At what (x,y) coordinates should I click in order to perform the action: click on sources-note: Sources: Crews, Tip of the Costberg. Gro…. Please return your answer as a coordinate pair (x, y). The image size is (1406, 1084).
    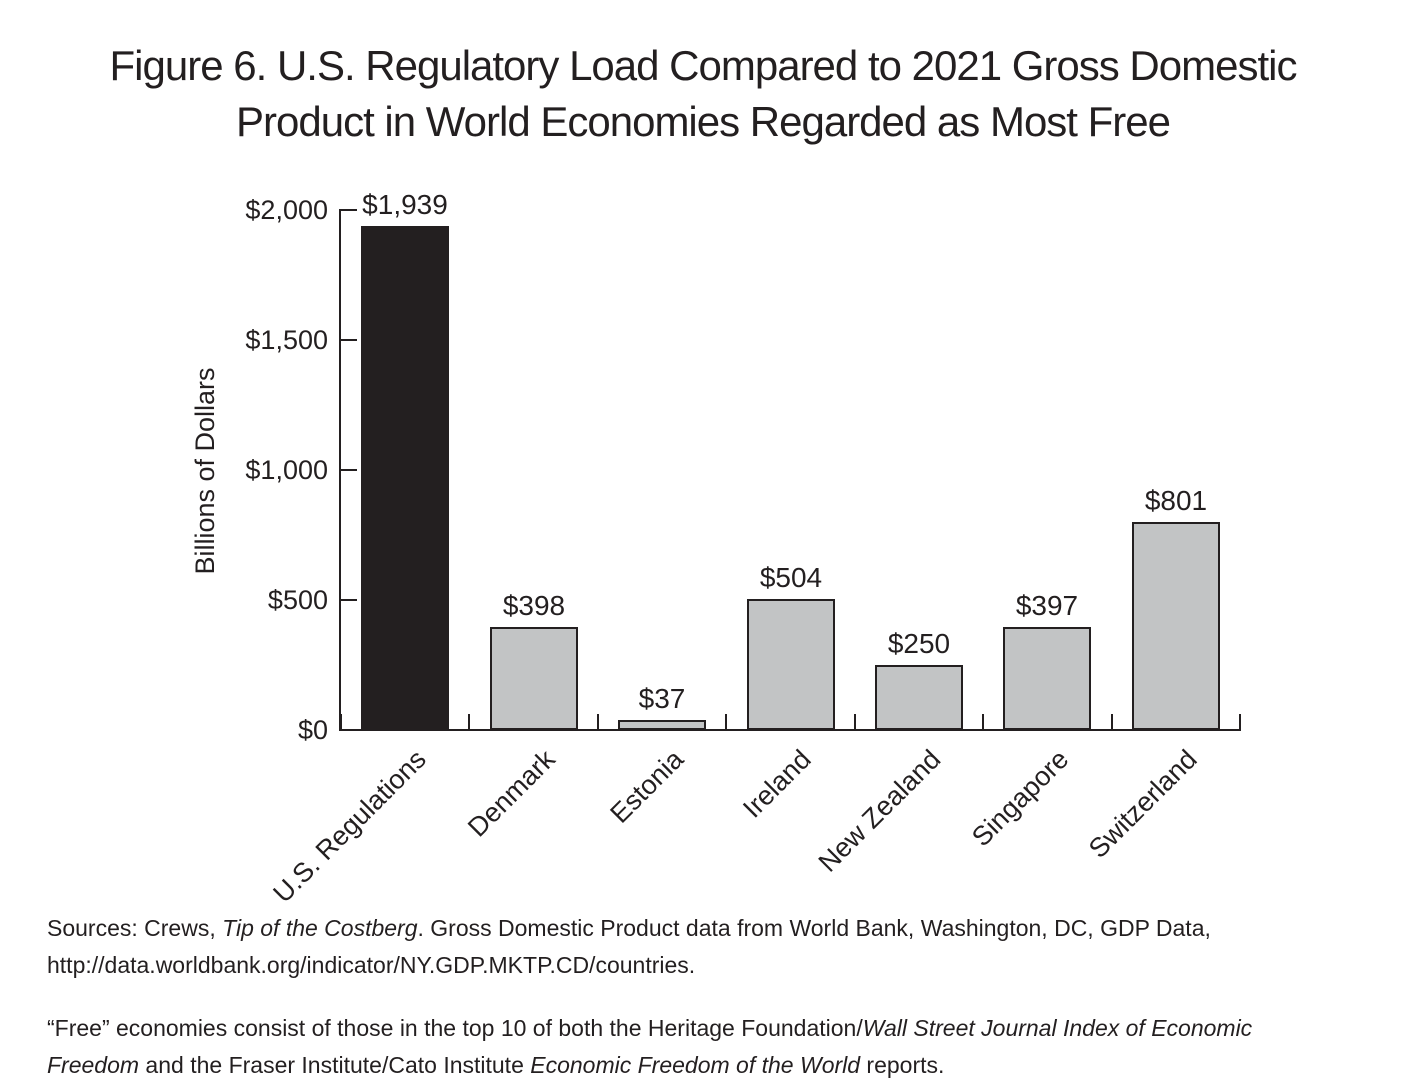
    Looking at the image, I should click on (717, 947).